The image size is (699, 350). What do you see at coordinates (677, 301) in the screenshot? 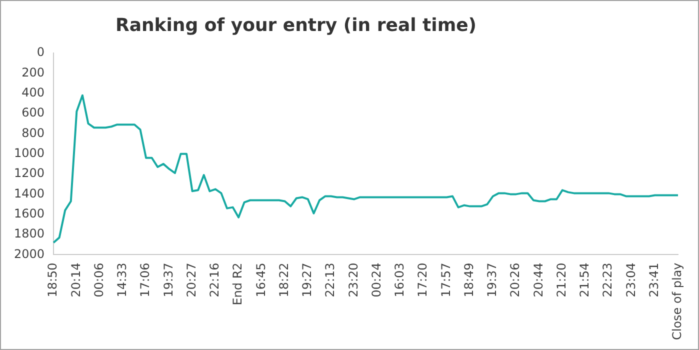
I see `x-tick-label: Close of play` at bounding box center [677, 301].